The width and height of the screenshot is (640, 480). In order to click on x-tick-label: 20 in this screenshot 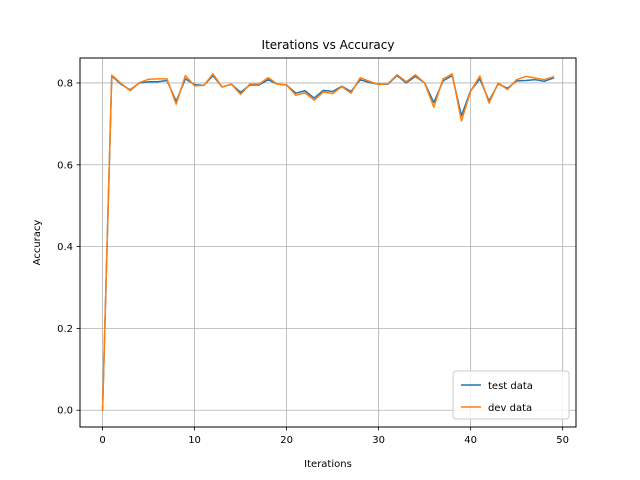, I will do `click(286, 440)`.